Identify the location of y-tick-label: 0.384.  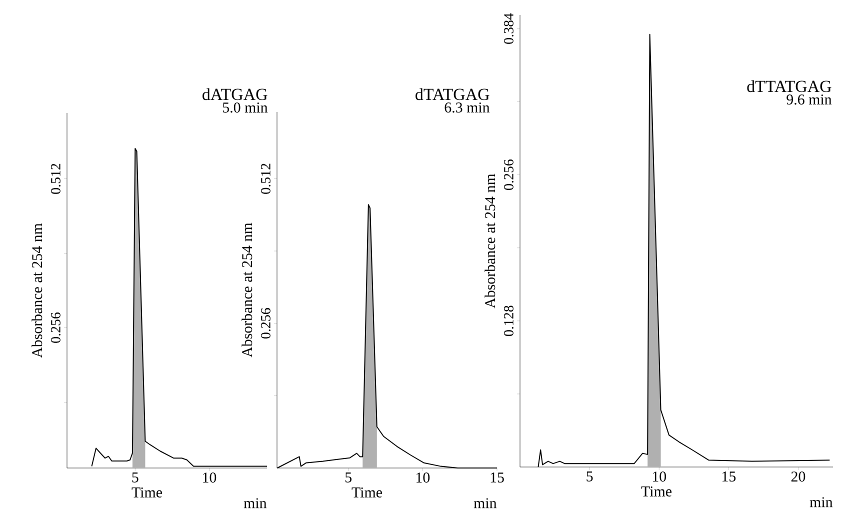
(509, 28).